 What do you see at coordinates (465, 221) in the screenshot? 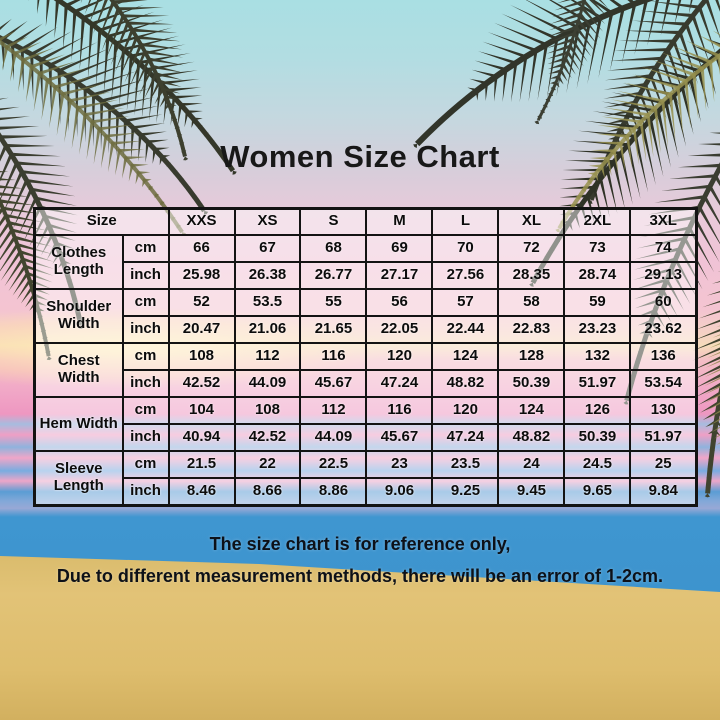
I see `size-column-header: L` at bounding box center [465, 221].